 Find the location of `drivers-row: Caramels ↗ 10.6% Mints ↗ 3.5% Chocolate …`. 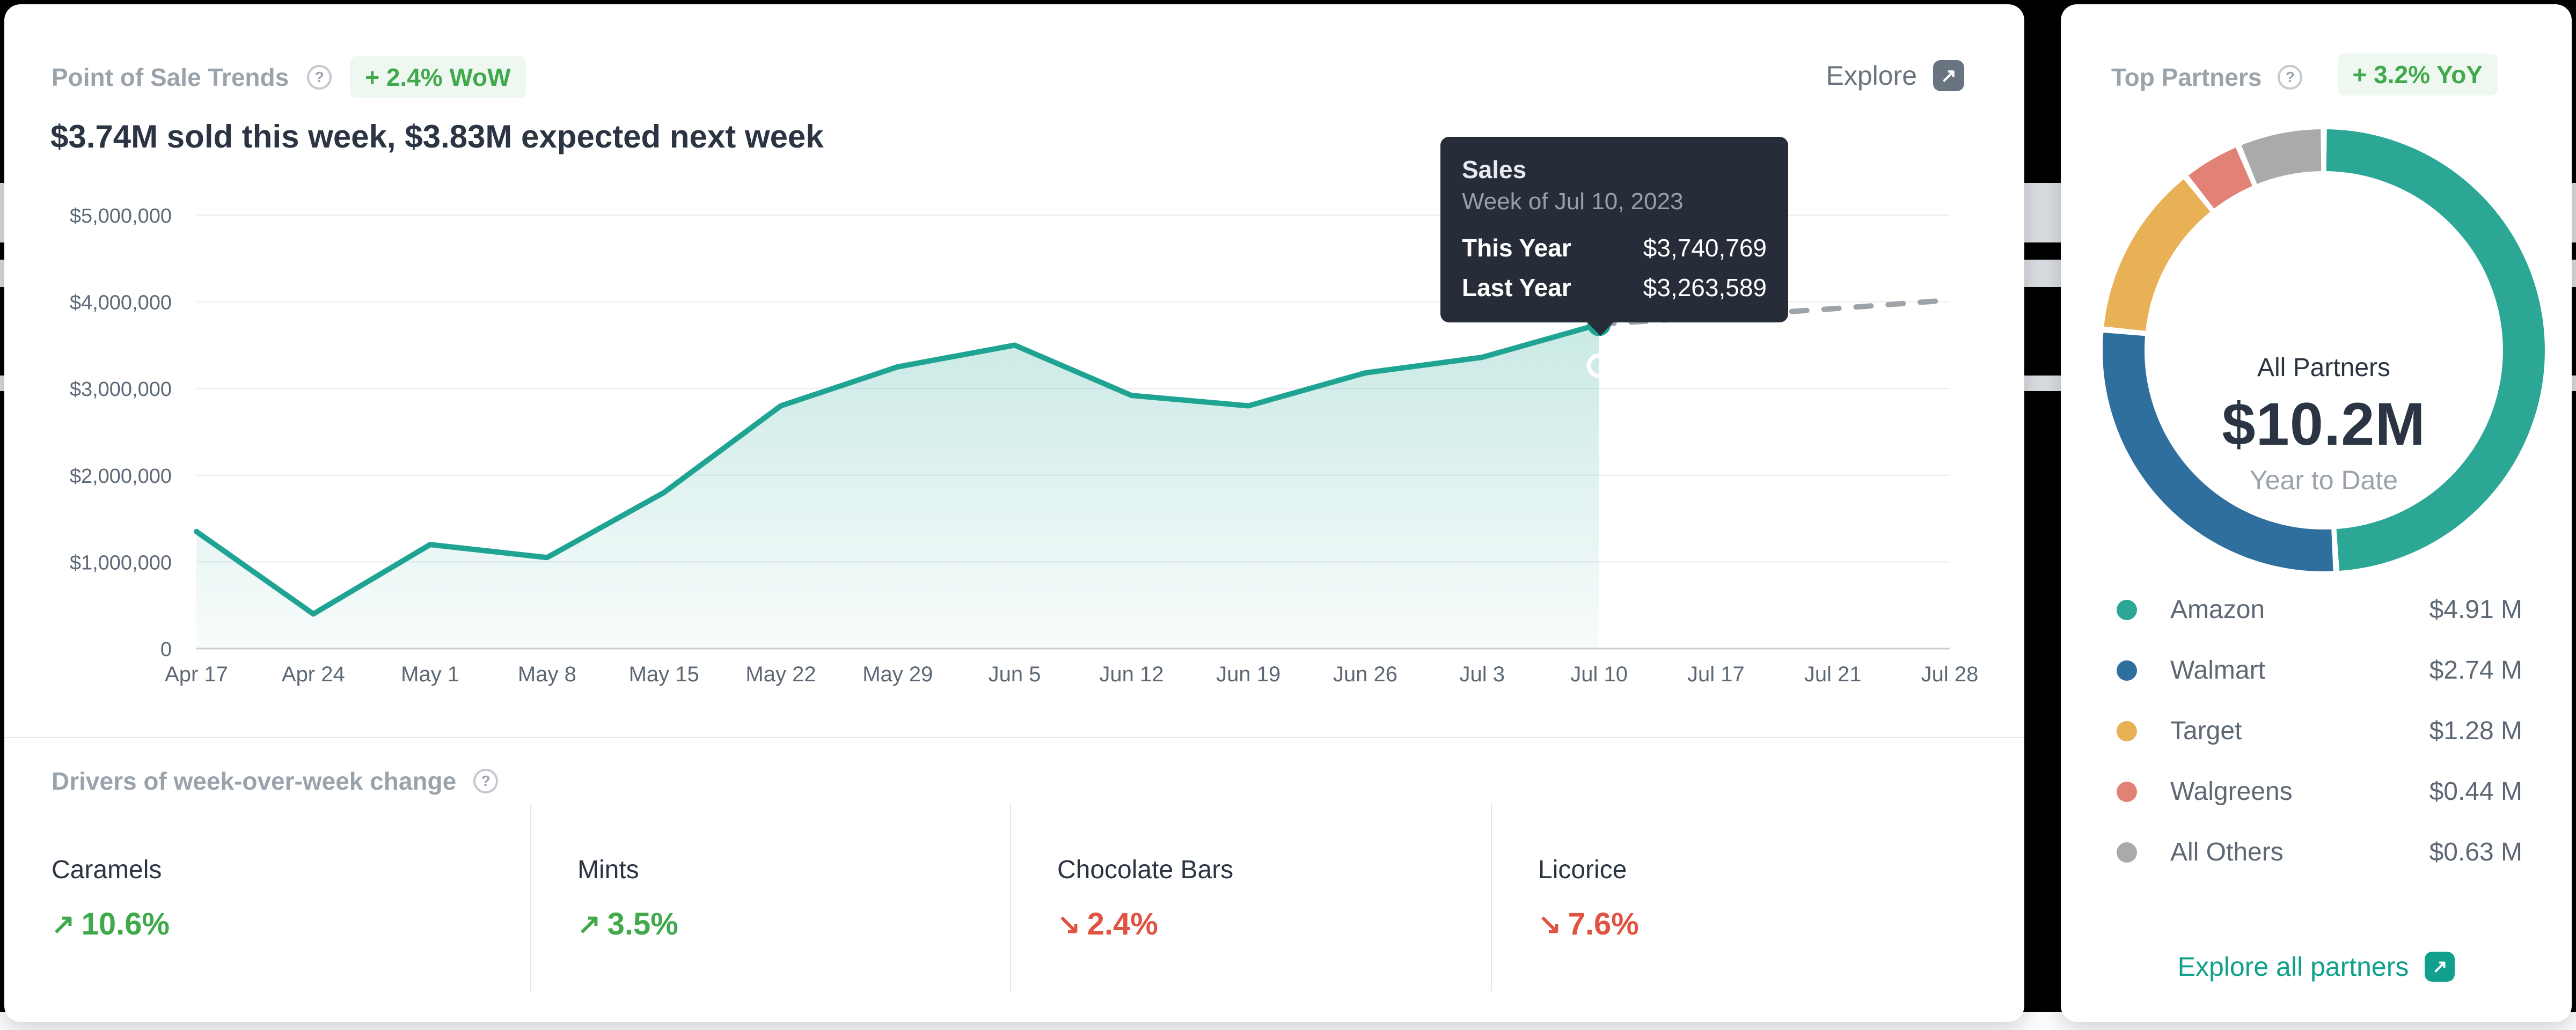

drivers-row: Caramels ↗ 10.6% Mints ↗ 3.5% Chocolate … is located at coordinates (1014, 898).